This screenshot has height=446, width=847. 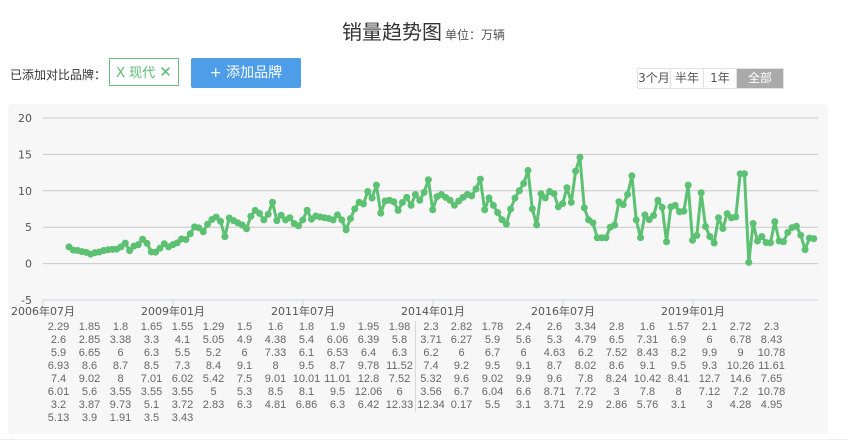 What do you see at coordinates (760, 78) in the screenshot?
I see `range-all: 全部` at bounding box center [760, 78].